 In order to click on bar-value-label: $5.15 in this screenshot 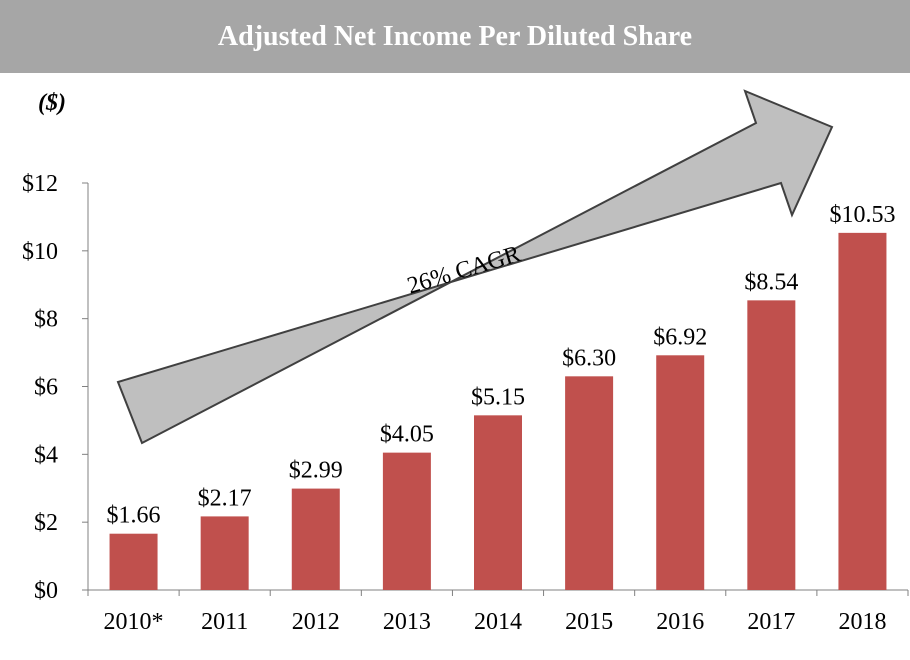, I will do `click(498, 397)`.